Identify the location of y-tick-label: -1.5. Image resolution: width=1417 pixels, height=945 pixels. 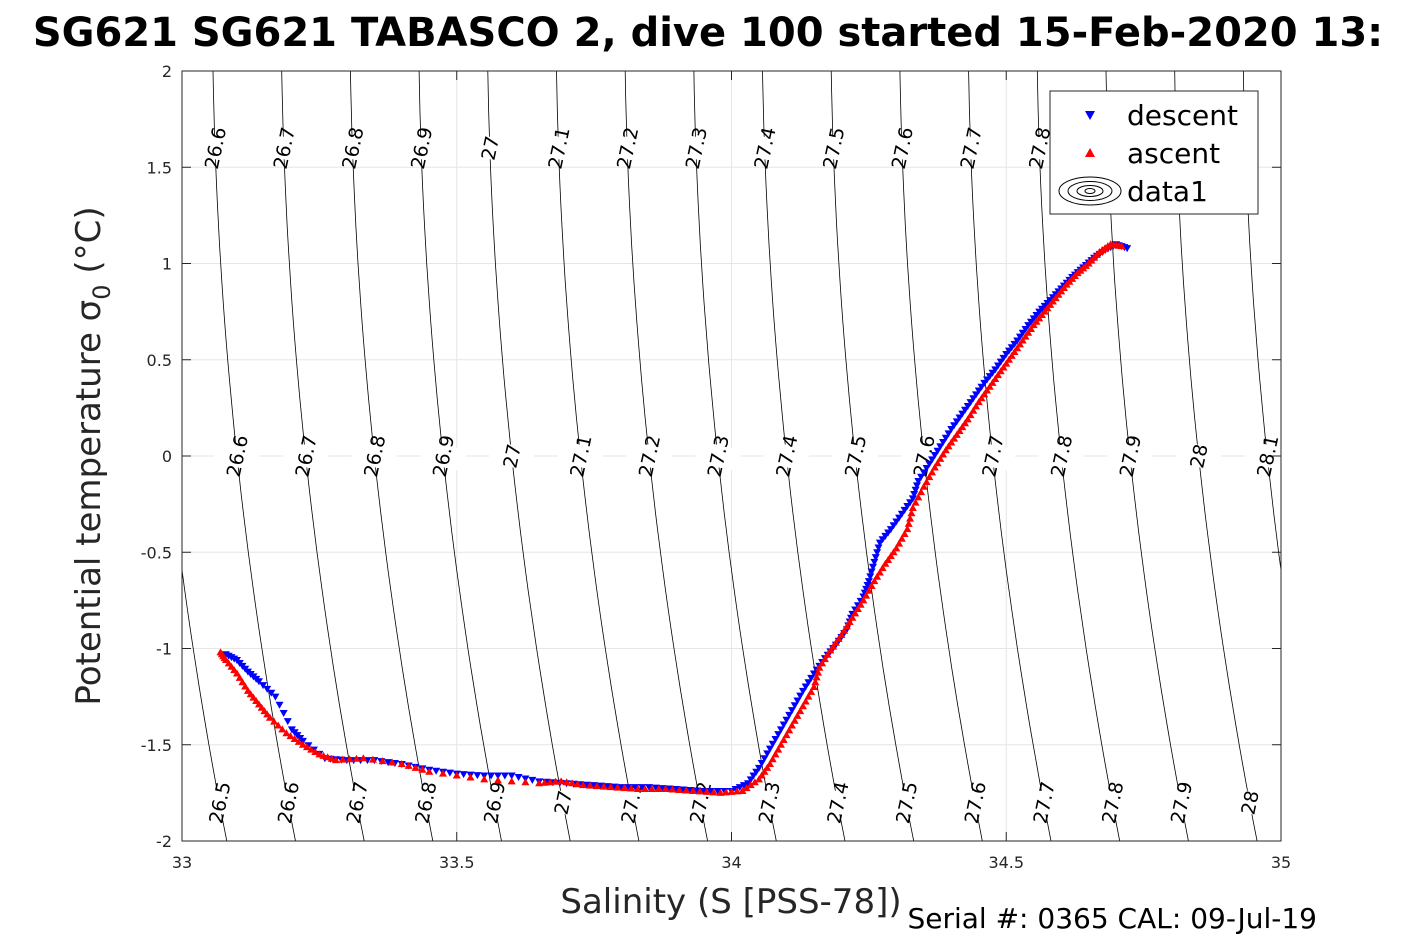
(156, 745).